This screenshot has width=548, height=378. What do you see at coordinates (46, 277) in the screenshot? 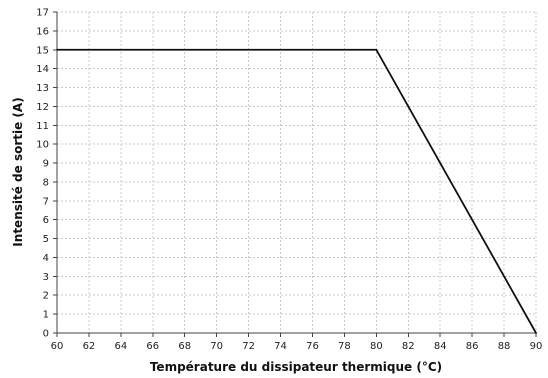
I see `y-tick-label: 3` at bounding box center [46, 277].